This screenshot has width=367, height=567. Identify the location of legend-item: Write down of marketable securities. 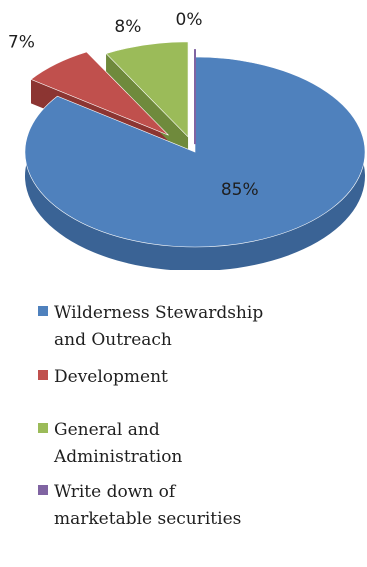
(198, 506).